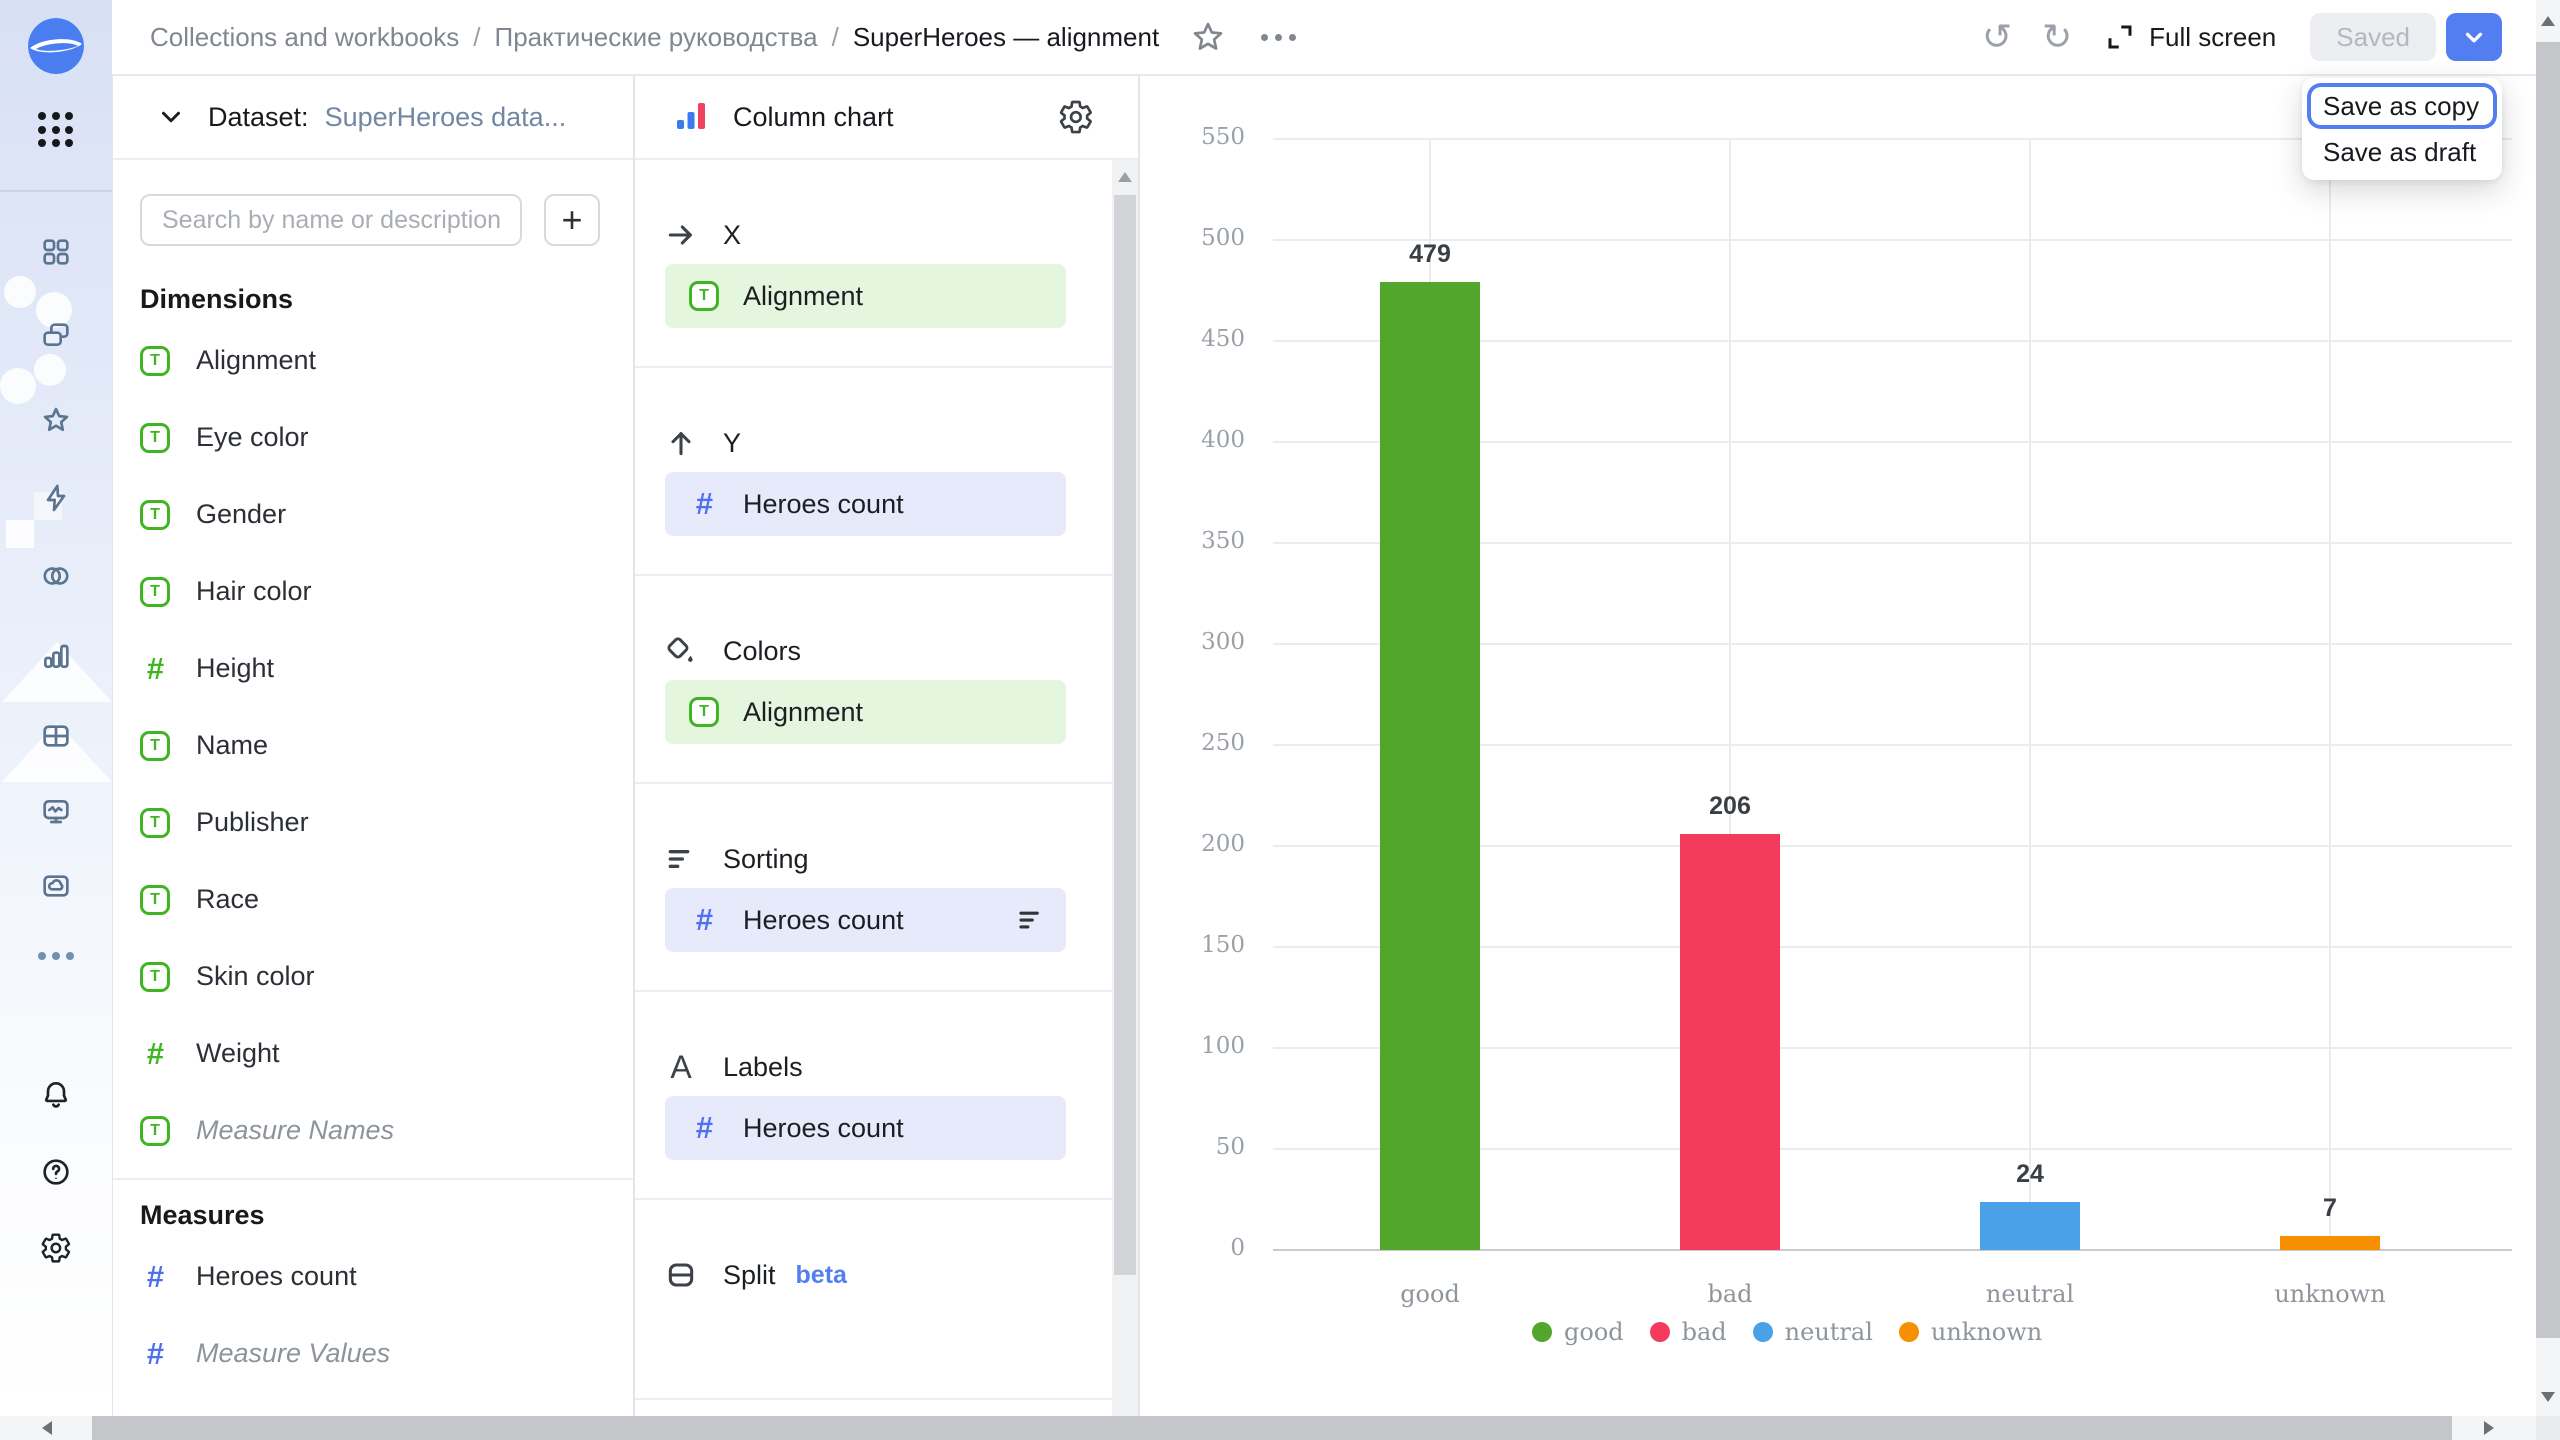 The height and width of the screenshot is (1440, 2560). I want to click on save-options-chevron-button, so click(2474, 37).